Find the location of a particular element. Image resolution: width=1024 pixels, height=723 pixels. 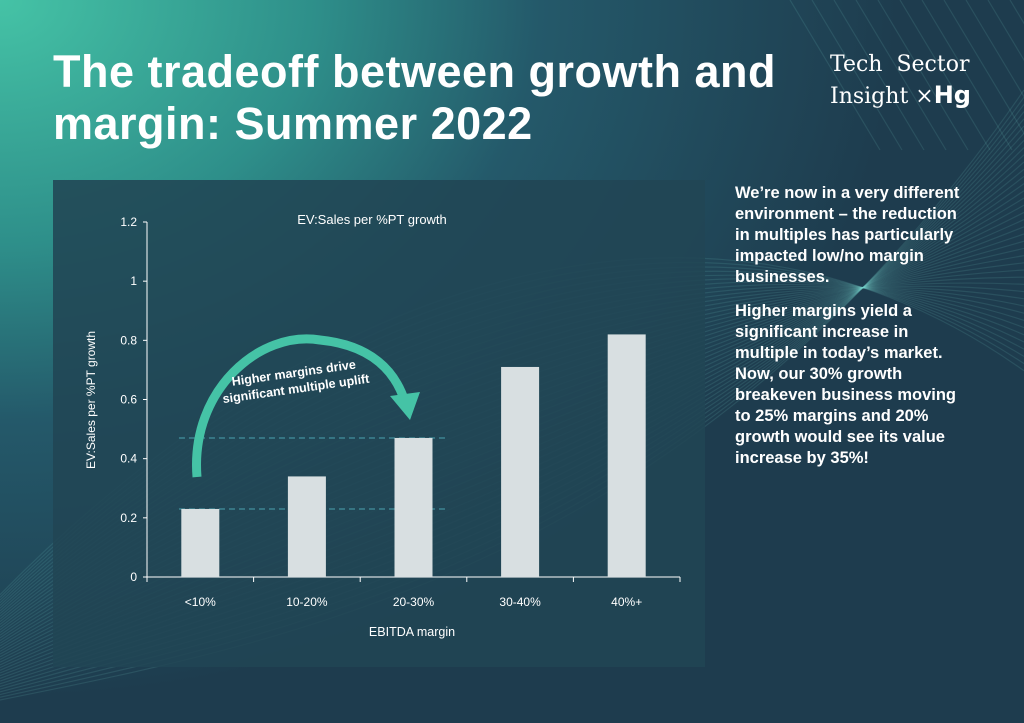

logo-brand: Hg is located at coordinates (952, 95).